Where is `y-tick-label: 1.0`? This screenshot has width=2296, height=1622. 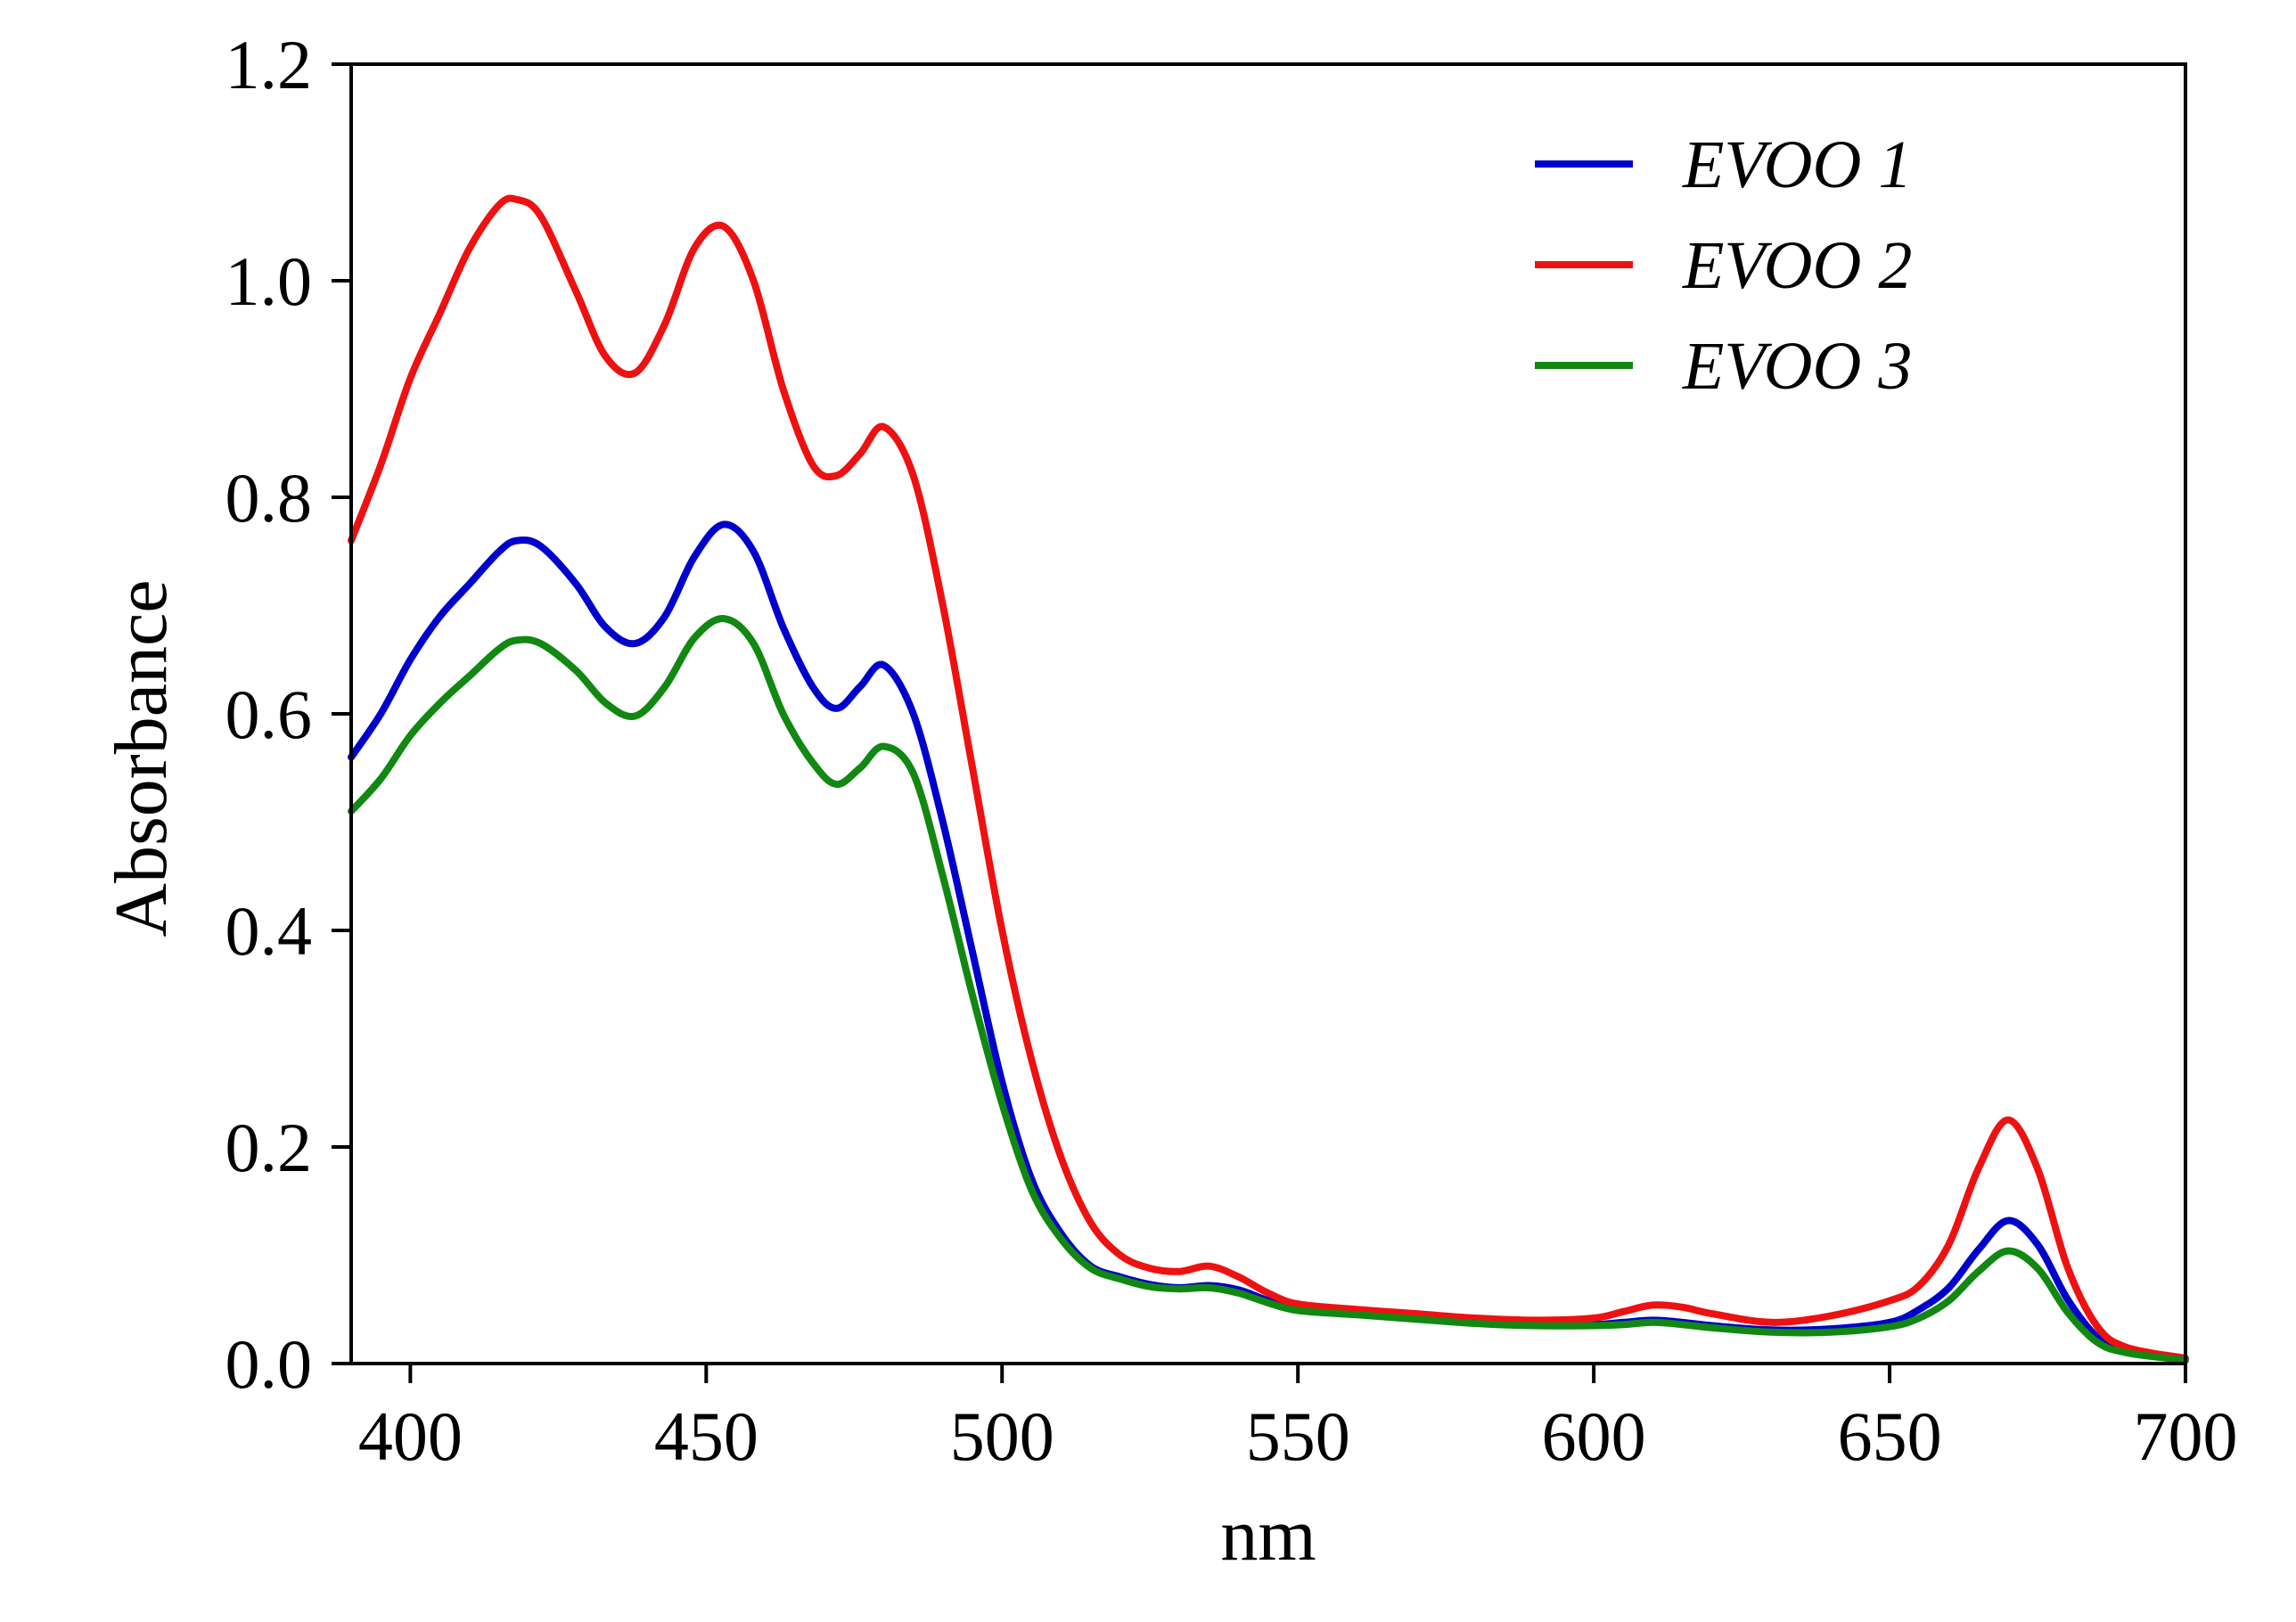 y-tick-label: 1.0 is located at coordinates (269, 281).